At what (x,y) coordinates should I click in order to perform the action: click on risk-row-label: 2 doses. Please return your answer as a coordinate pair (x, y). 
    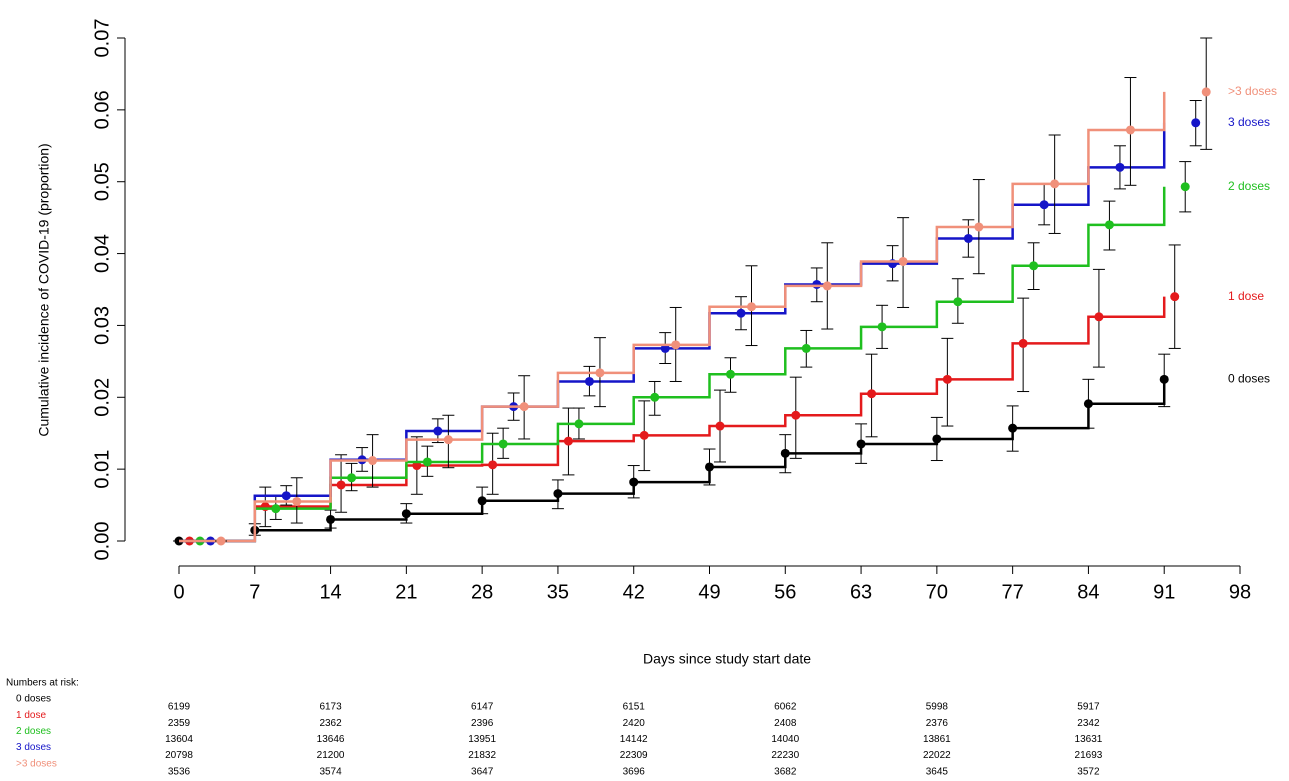
    Looking at the image, I should click on (33, 731).